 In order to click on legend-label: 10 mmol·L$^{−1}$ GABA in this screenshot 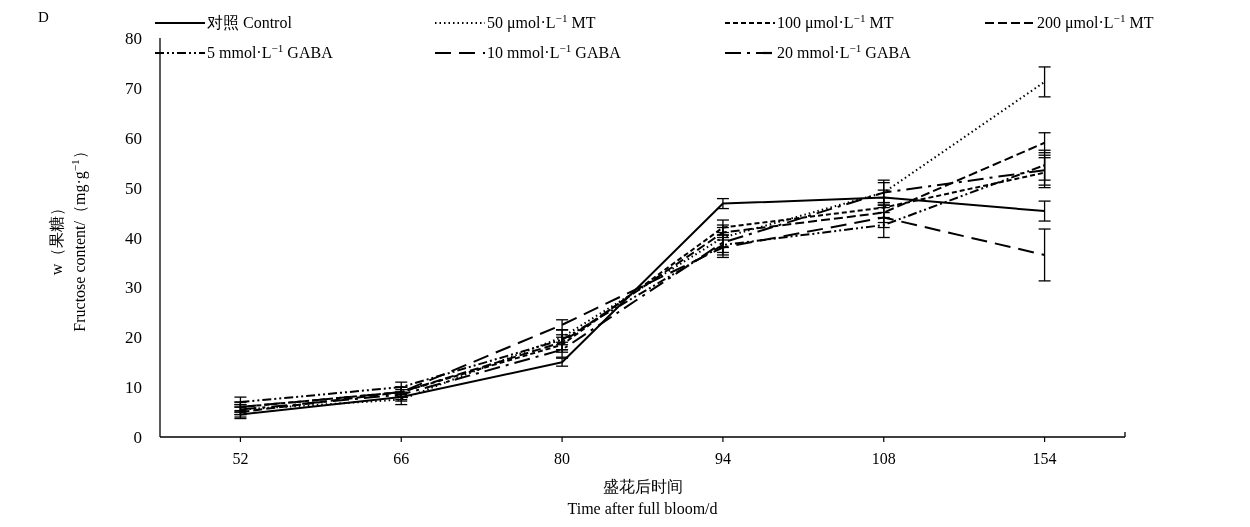, I will do `click(554, 51)`.